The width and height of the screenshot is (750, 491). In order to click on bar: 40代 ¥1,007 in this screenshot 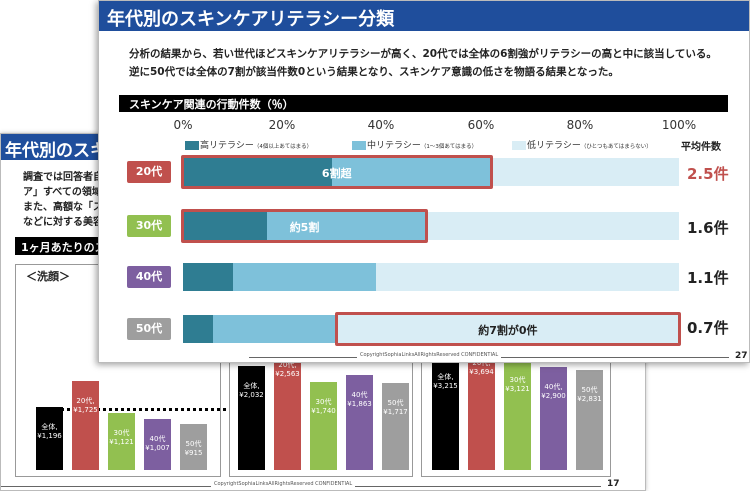, I will do `click(157, 444)`.